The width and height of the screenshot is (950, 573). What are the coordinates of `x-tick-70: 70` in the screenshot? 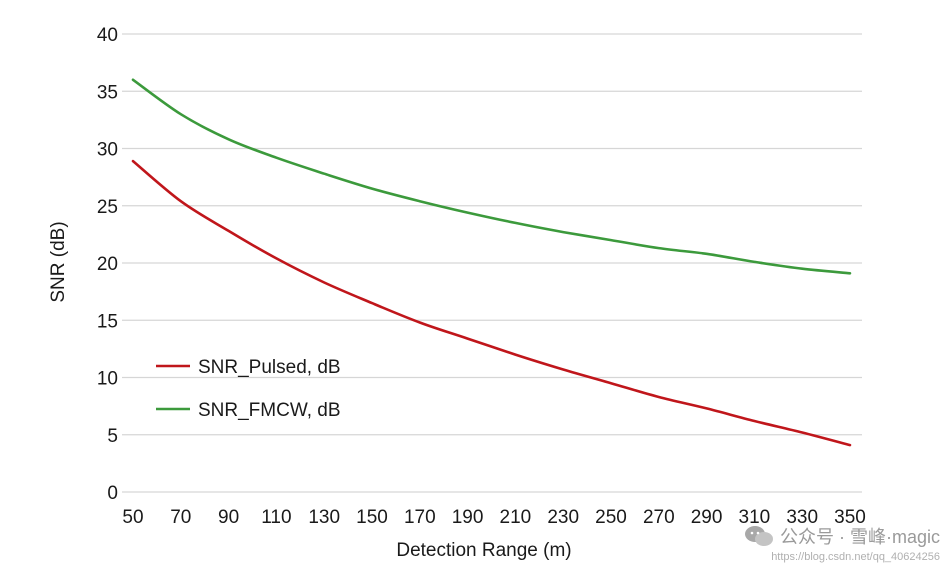 It's located at (180, 517).